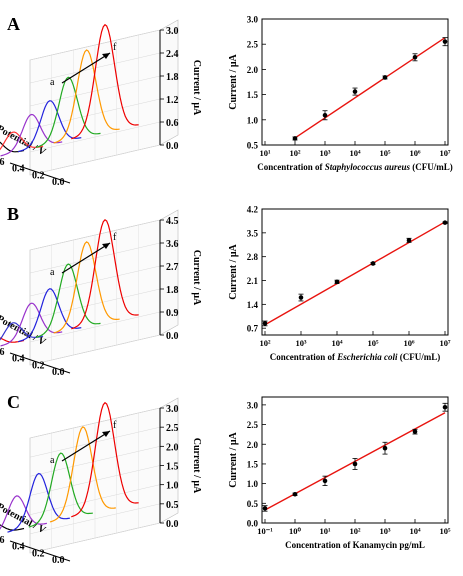  Describe the element at coordinates (172, 505) in the screenshot. I see `z-tick-label: 0.5` at that location.